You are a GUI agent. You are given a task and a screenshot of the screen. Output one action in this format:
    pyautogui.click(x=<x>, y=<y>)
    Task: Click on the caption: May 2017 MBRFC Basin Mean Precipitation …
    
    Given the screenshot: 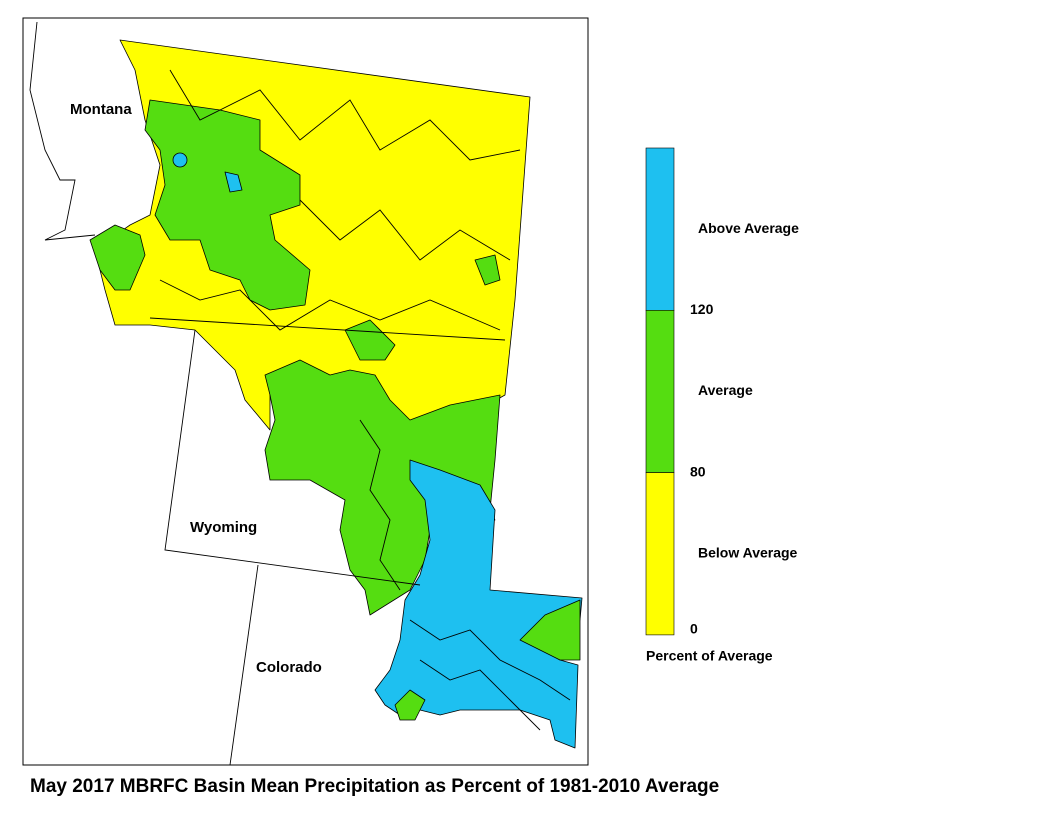 What is the action you would take?
    pyautogui.click(x=374, y=786)
    